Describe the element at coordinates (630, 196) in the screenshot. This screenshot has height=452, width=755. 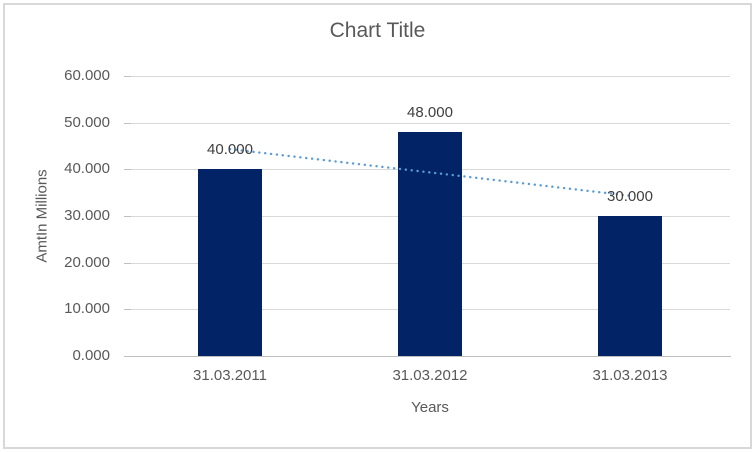
I see `bar-value-label: 30.000` at that location.